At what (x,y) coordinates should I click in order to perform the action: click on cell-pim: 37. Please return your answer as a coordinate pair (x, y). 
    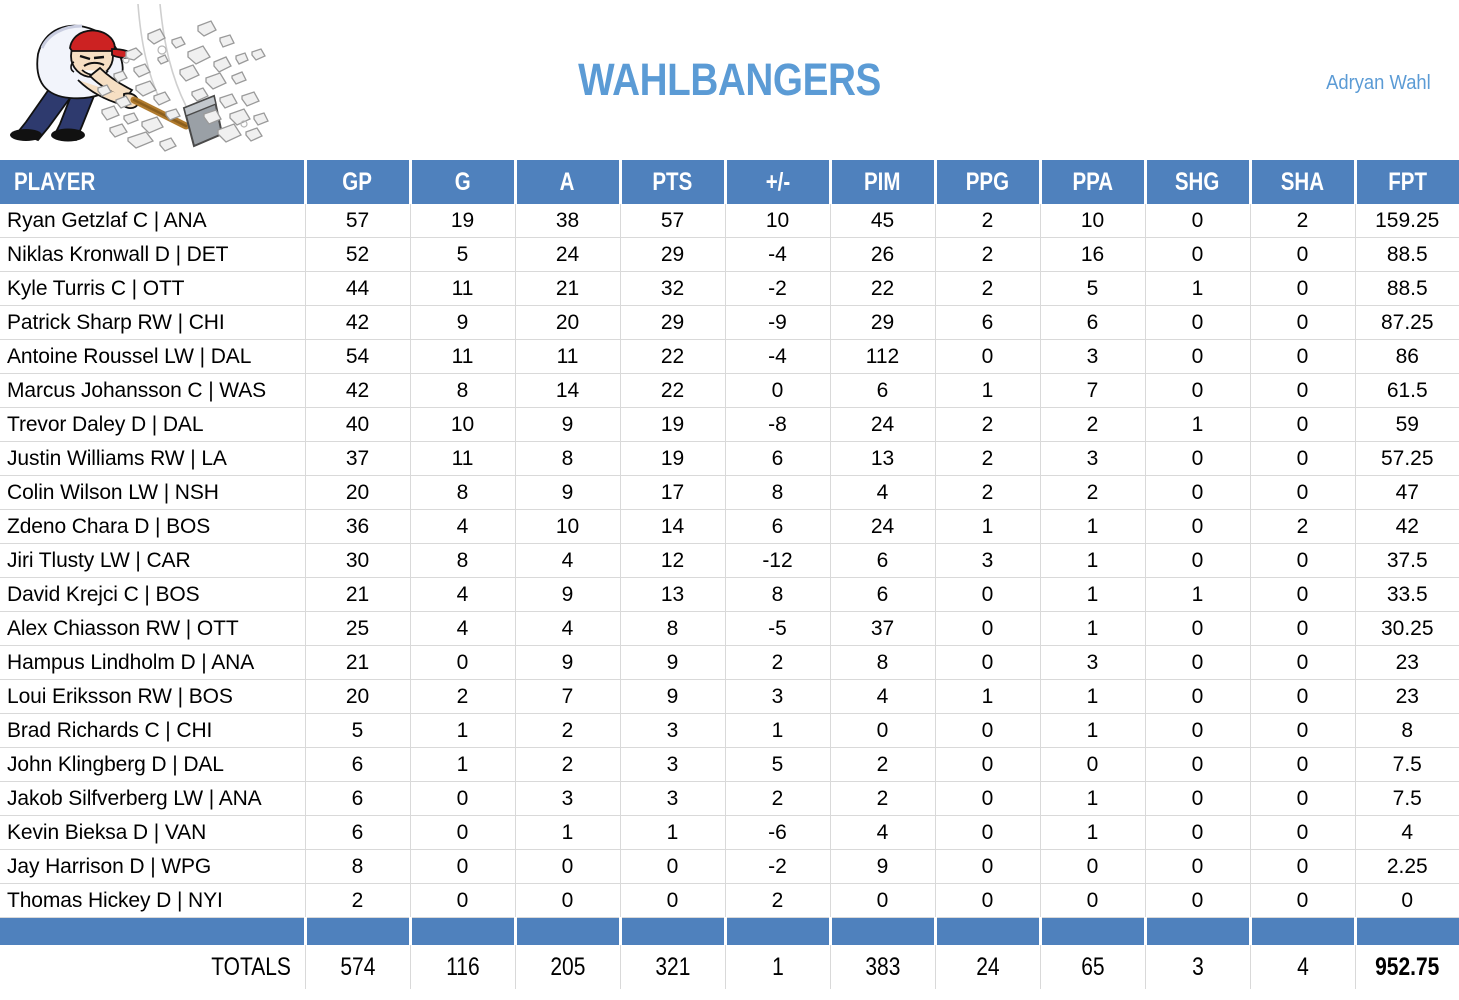
    Looking at the image, I should click on (883, 628).